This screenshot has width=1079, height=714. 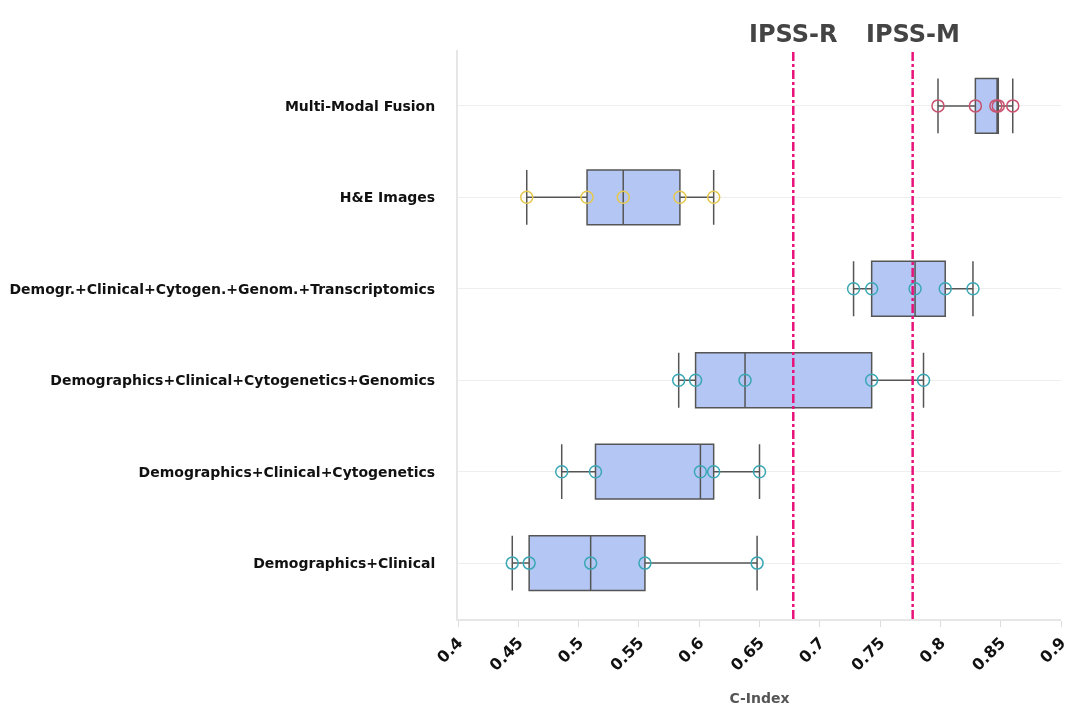 I want to click on x-tick-label: 0.5, so click(x=570, y=650).